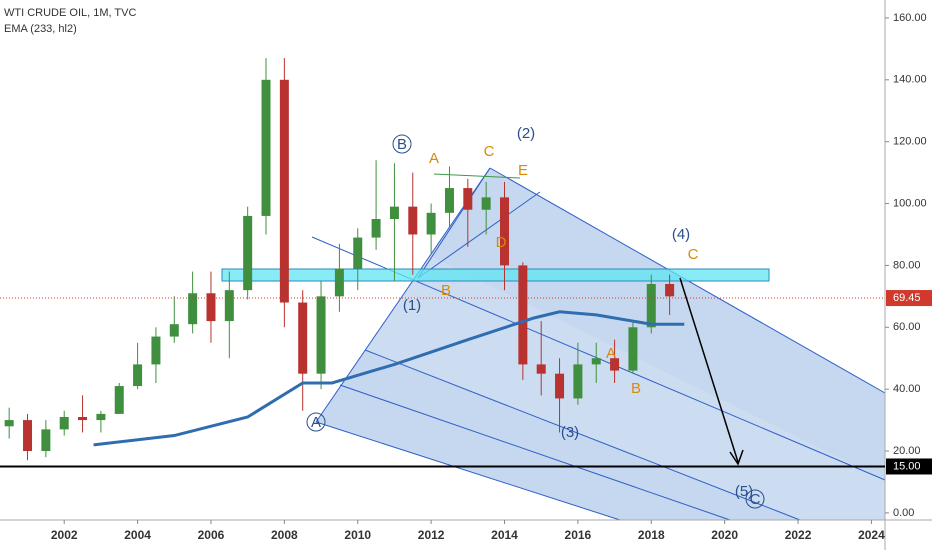  I want to click on y-tick-label: 120.00, so click(910, 142).